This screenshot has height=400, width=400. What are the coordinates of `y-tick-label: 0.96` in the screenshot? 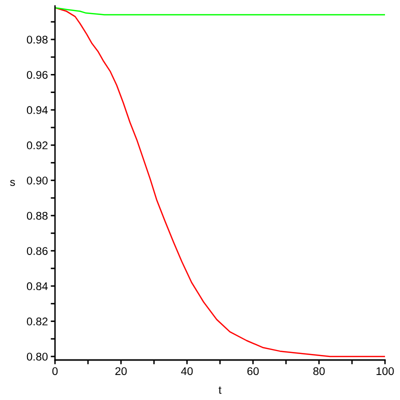 It's located at (37, 74).